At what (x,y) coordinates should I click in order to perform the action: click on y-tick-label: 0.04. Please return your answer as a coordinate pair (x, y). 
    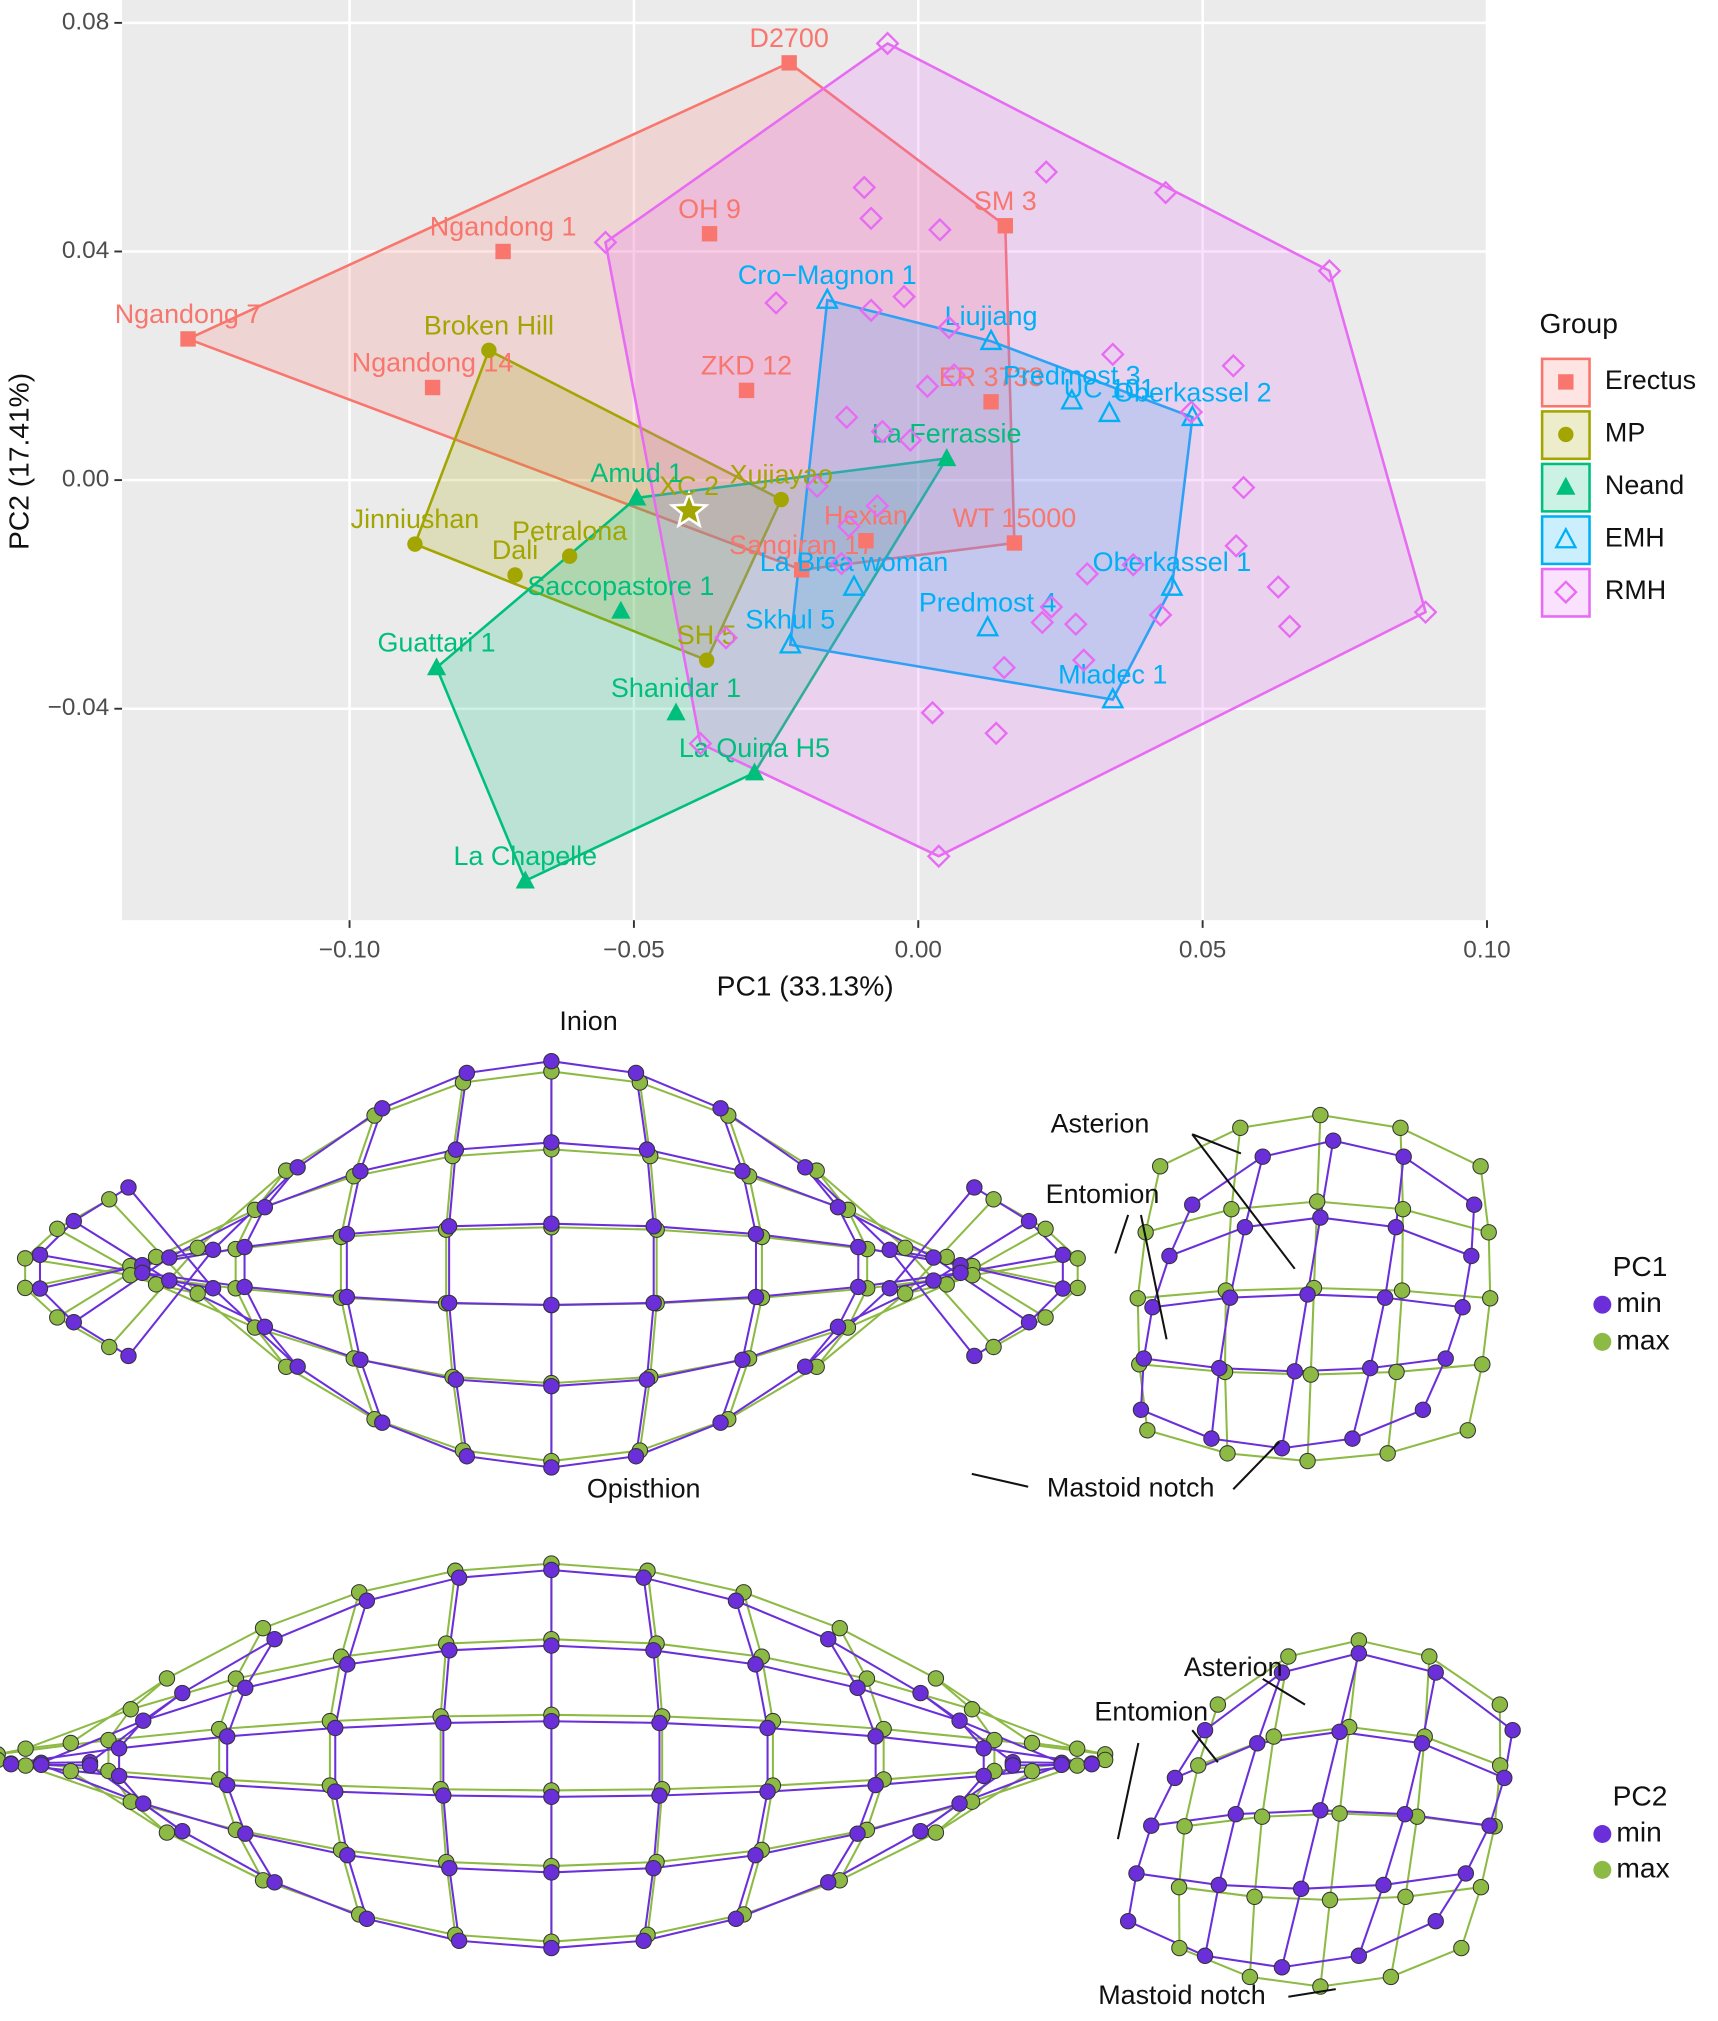
    Looking at the image, I should click on (85, 250).